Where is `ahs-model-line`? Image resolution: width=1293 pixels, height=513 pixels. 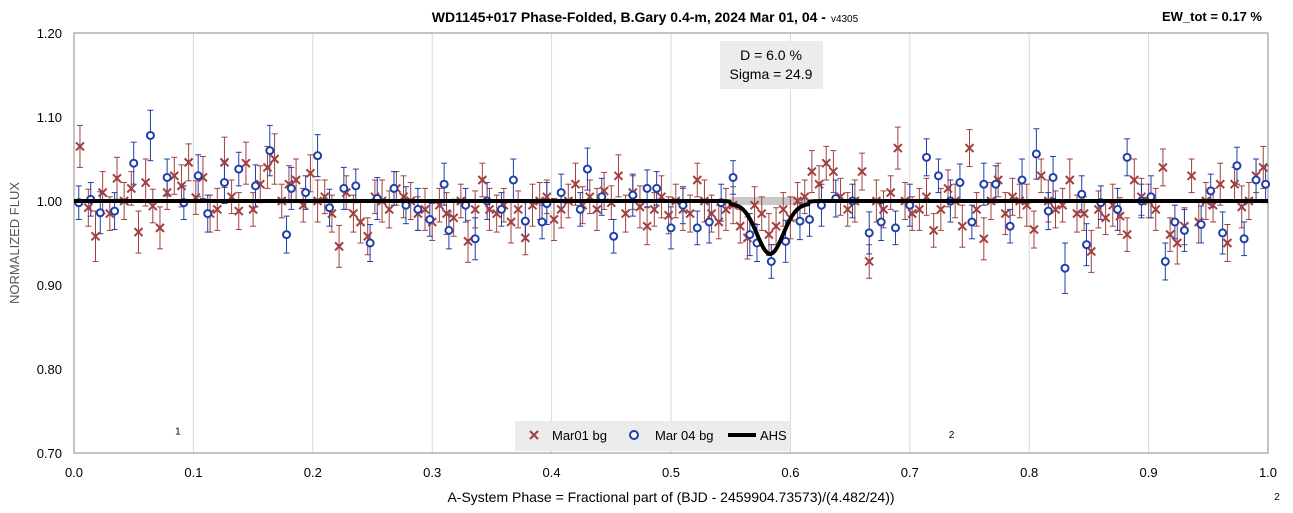 ahs-model-line is located at coordinates (671, 227).